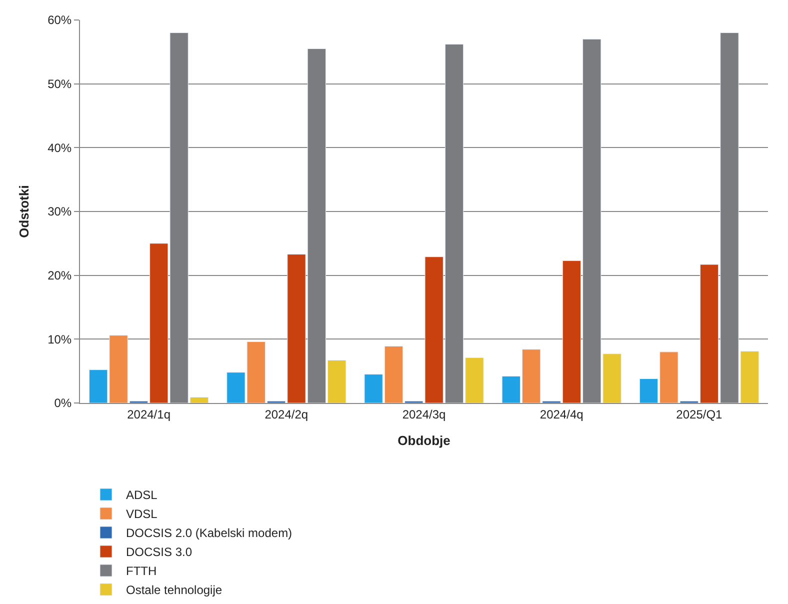  What do you see at coordinates (159, 552) in the screenshot?
I see `legend-label: DOCSIS 3.0` at bounding box center [159, 552].